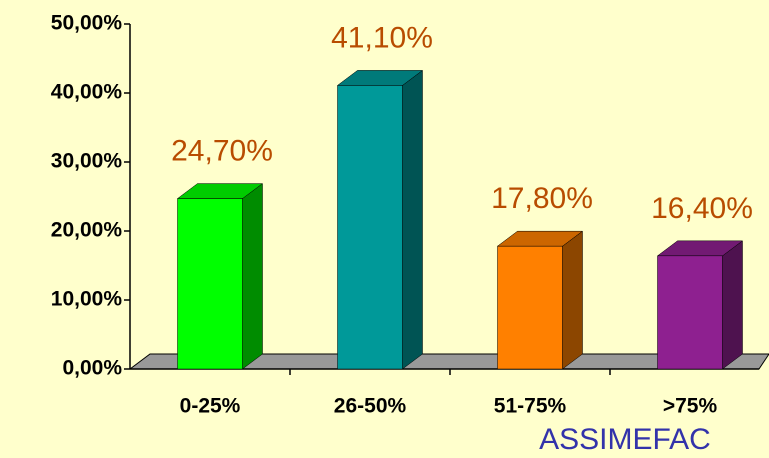  Describe the element at coordinates (382, 37) in the screenshot. I see `value-label: 41,10%` at that location.